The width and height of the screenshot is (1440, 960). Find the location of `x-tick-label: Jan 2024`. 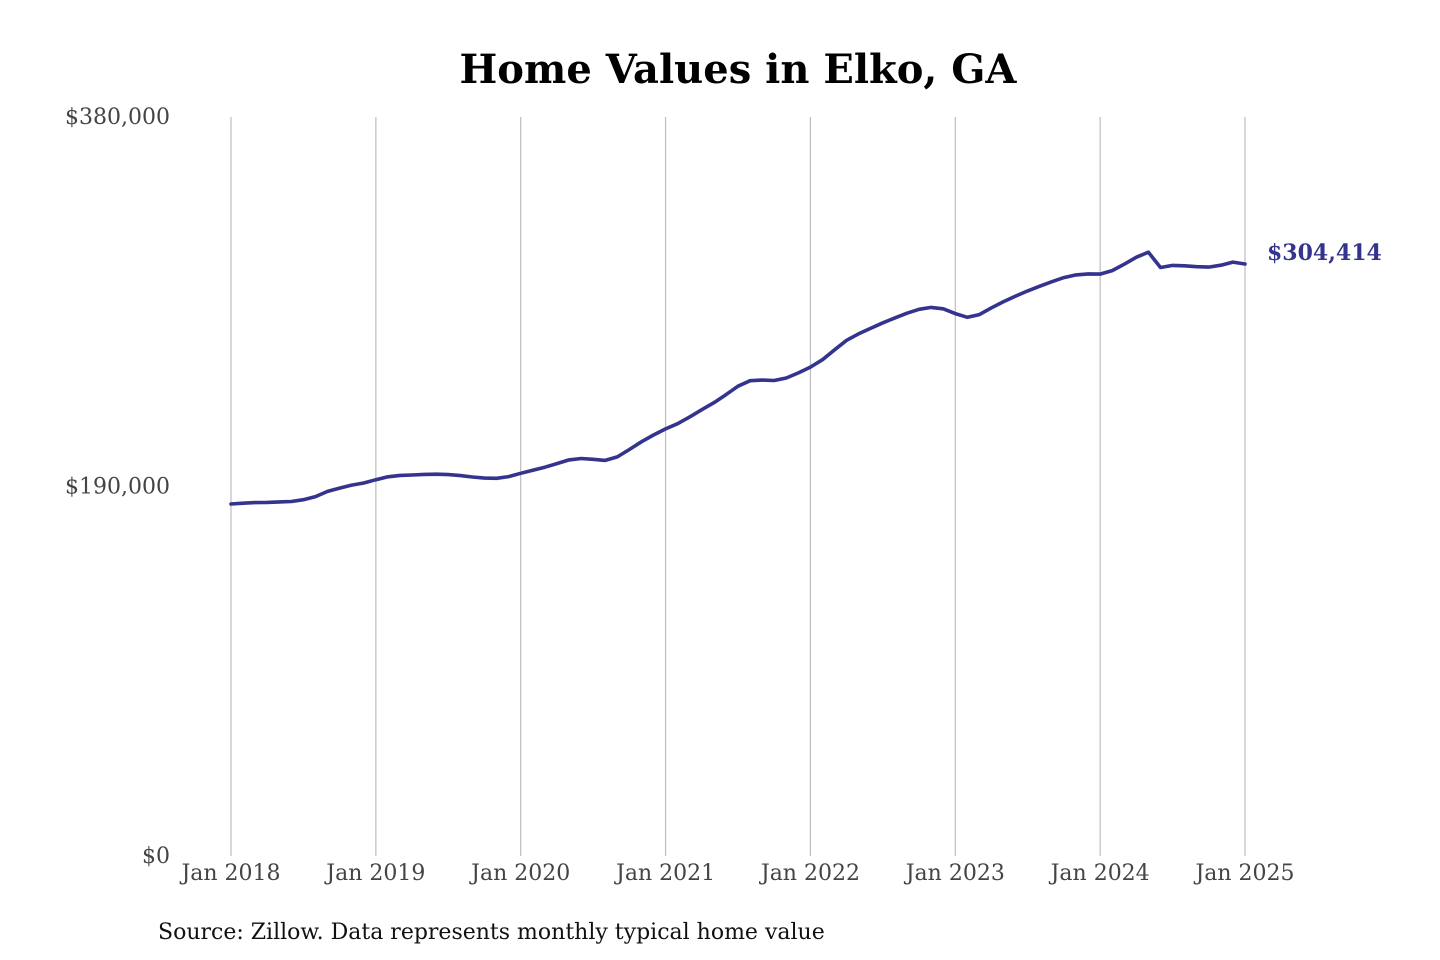

x-tick-label: Jan 2024 is located at coordinates (1099, 873).